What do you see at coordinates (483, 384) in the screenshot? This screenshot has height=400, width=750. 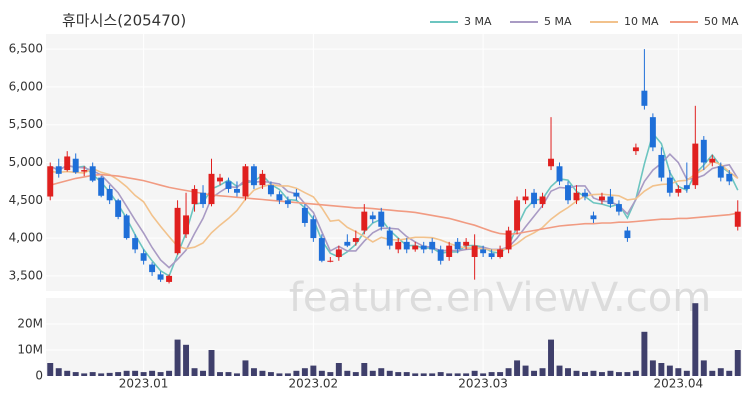 I see `x-tick-label: 2023.03` at bounding box center [483, 384].